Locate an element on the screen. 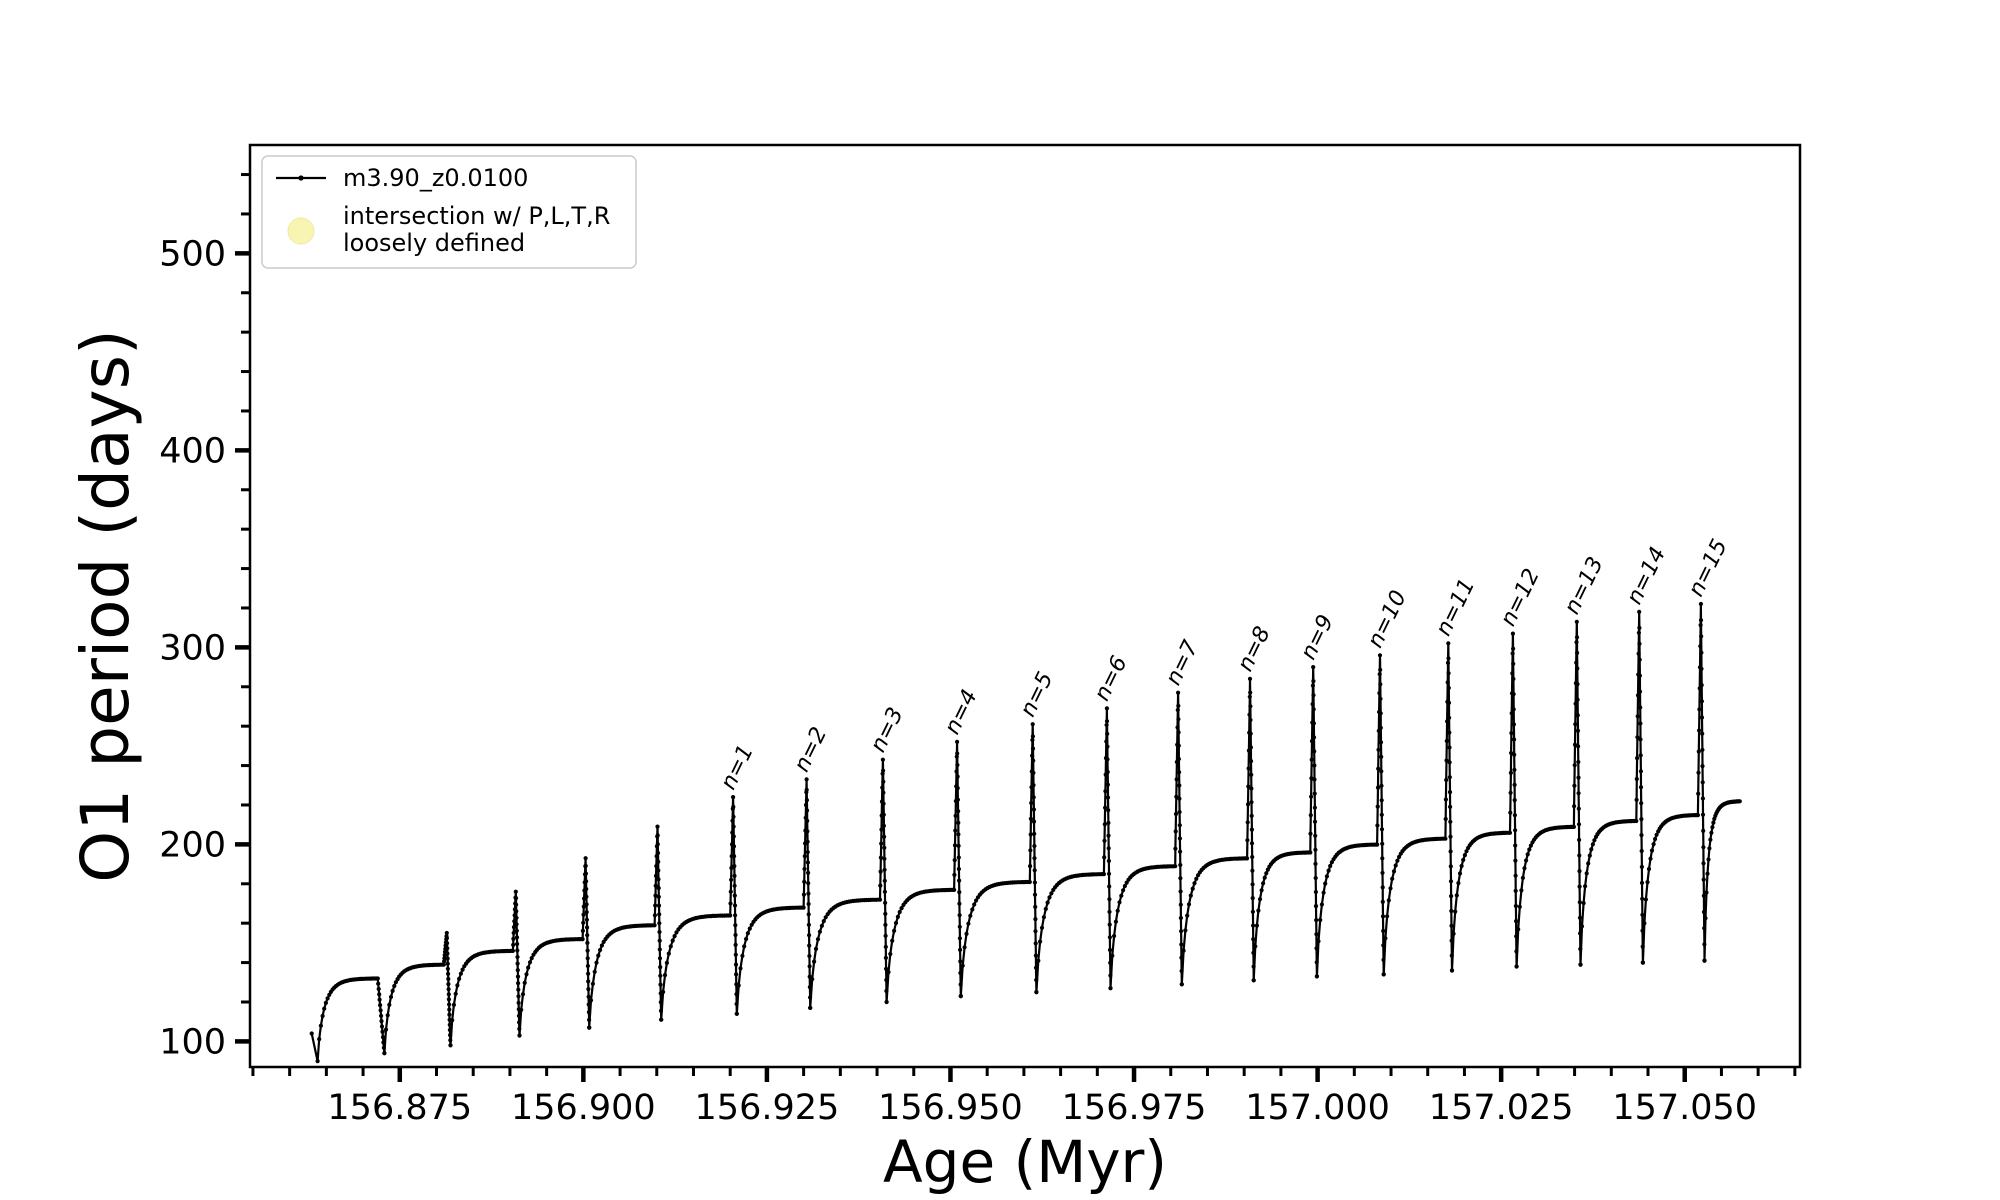  legend-box is located at coordinates (449, 212).